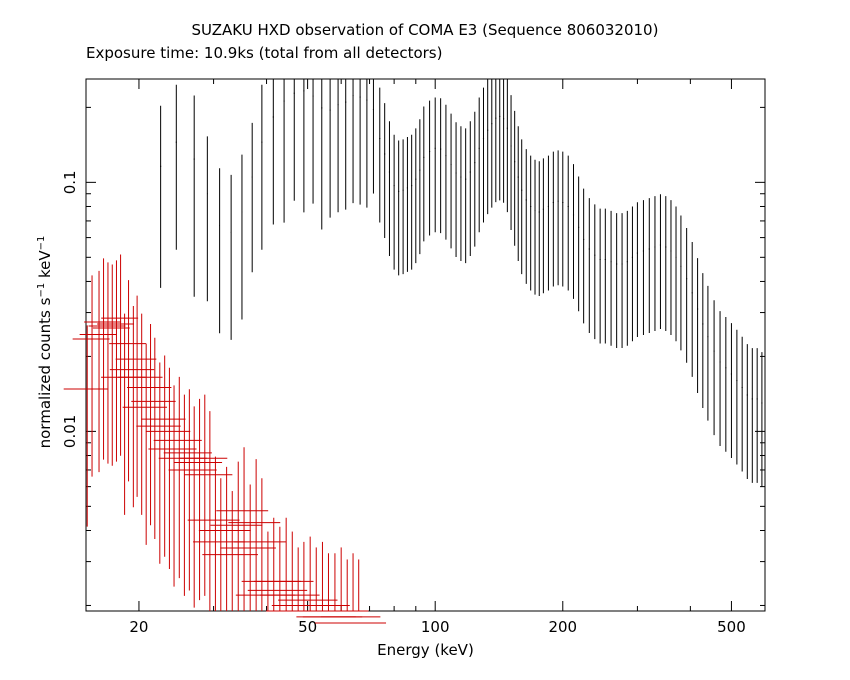 This screenshot has height=680, width=850. What do you see at coordinates (70, 182) in the screenshot?
I see `y-tick-label: 0.1` at bounding box center [70, 182].